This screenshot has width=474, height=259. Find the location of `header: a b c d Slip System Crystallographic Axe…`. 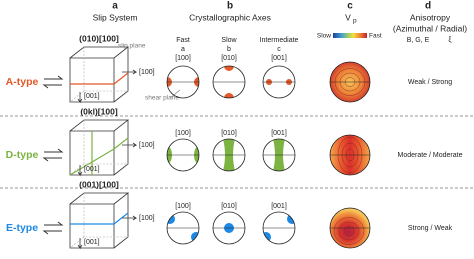

header: a b c d Slip System Crystallographic Axe… is located at coordinates (280, 22).